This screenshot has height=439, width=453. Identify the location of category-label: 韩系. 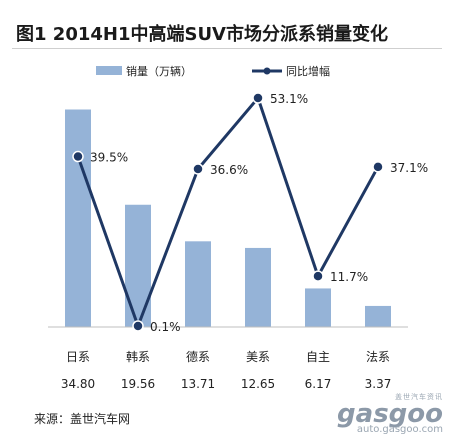
(138, 356).